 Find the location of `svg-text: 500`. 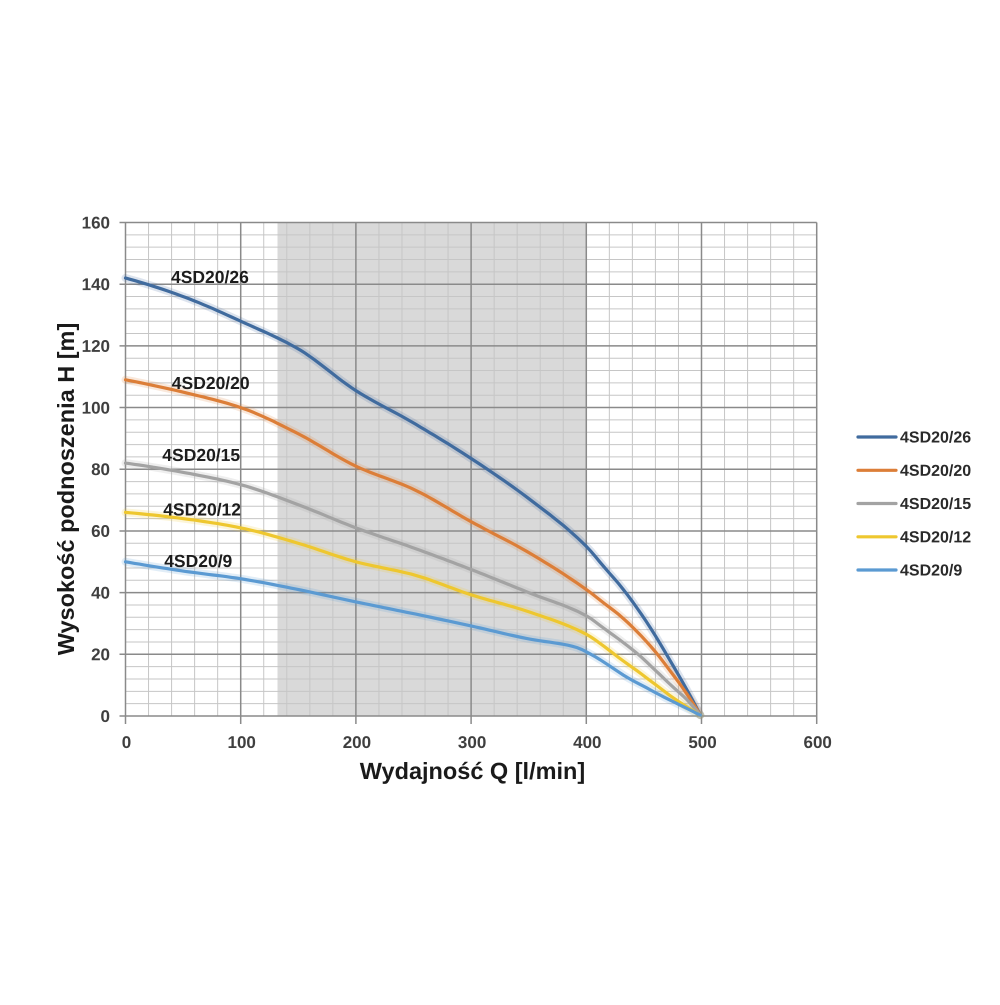

svg-text: 500 is located at coordinates (702, 742).